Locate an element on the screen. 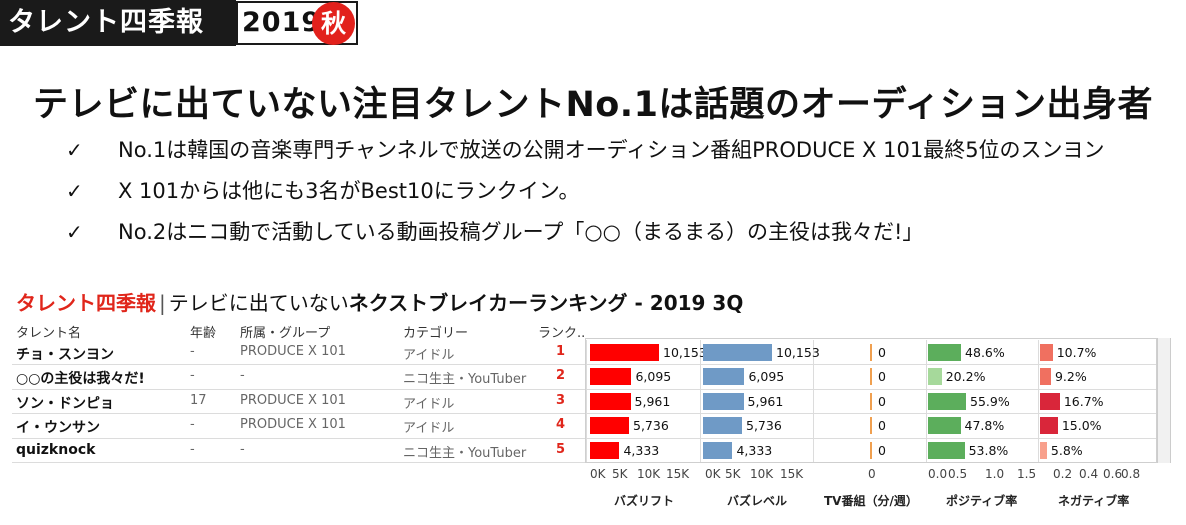 This screenshot has width=1186, height=525. header-category: カテゴリー is located at coordinates (436, 333).